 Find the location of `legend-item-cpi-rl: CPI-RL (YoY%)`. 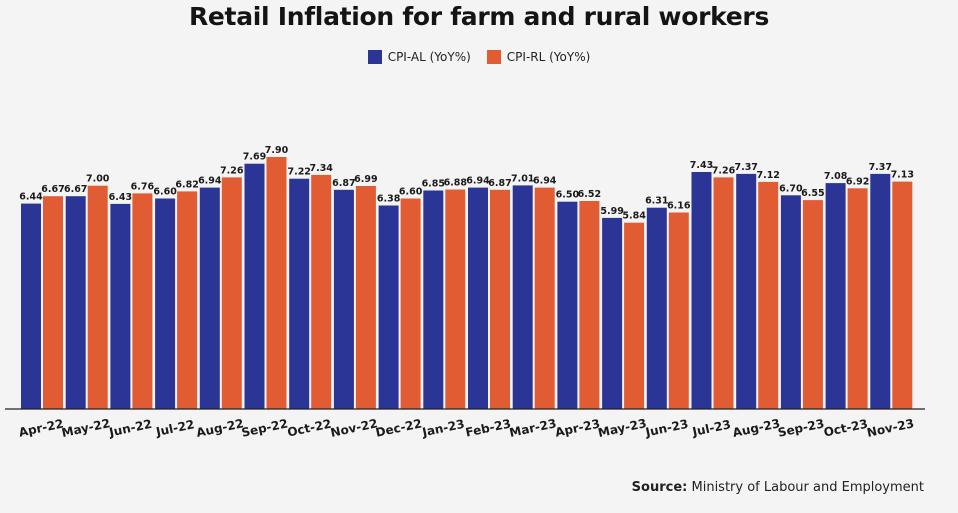

legend-item-cpi-rl: CPI-RL (YoY%) is located at coordinates (538, 57).